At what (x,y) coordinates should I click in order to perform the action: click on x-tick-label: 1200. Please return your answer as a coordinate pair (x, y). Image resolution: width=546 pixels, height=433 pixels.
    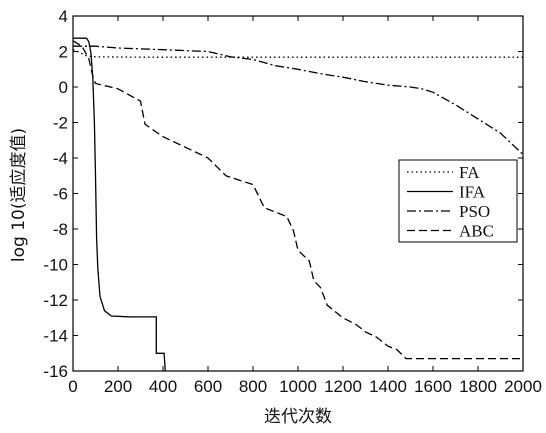
    Looking at the image, I should click on (343, 386).